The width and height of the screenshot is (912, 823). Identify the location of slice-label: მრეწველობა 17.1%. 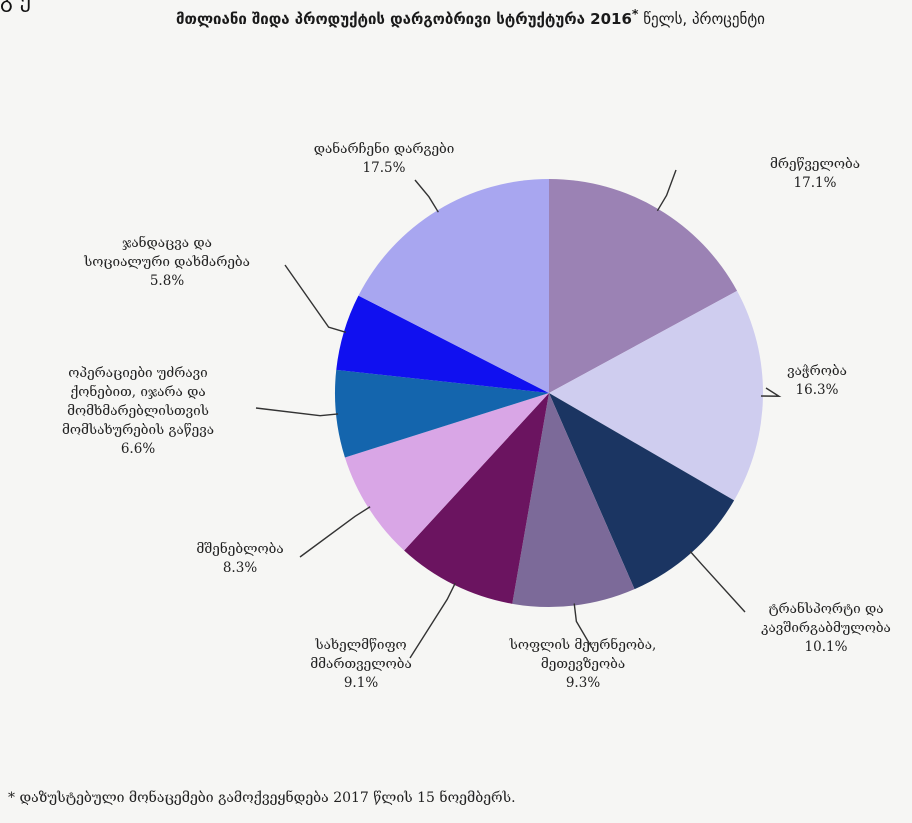
(815, 174).